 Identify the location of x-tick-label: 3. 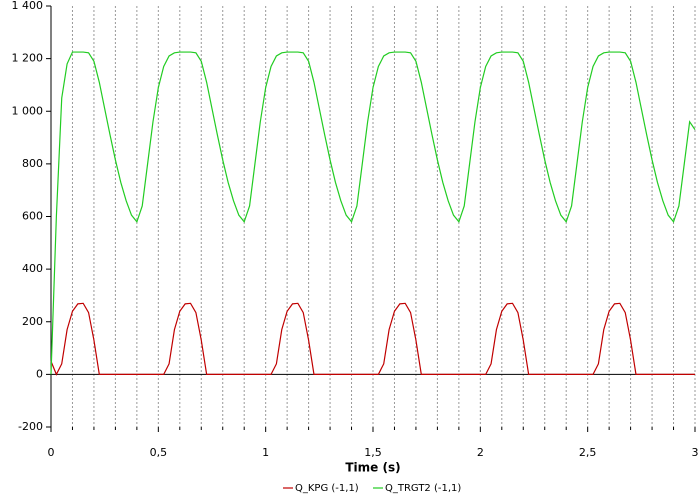
(695, 452).